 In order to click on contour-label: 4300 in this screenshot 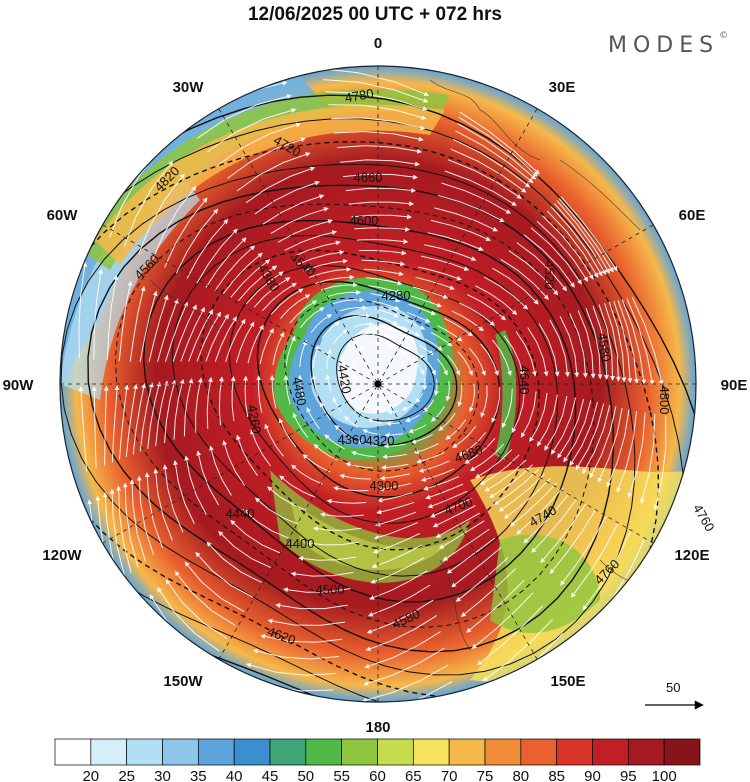, I will do `click(384, 485)`.